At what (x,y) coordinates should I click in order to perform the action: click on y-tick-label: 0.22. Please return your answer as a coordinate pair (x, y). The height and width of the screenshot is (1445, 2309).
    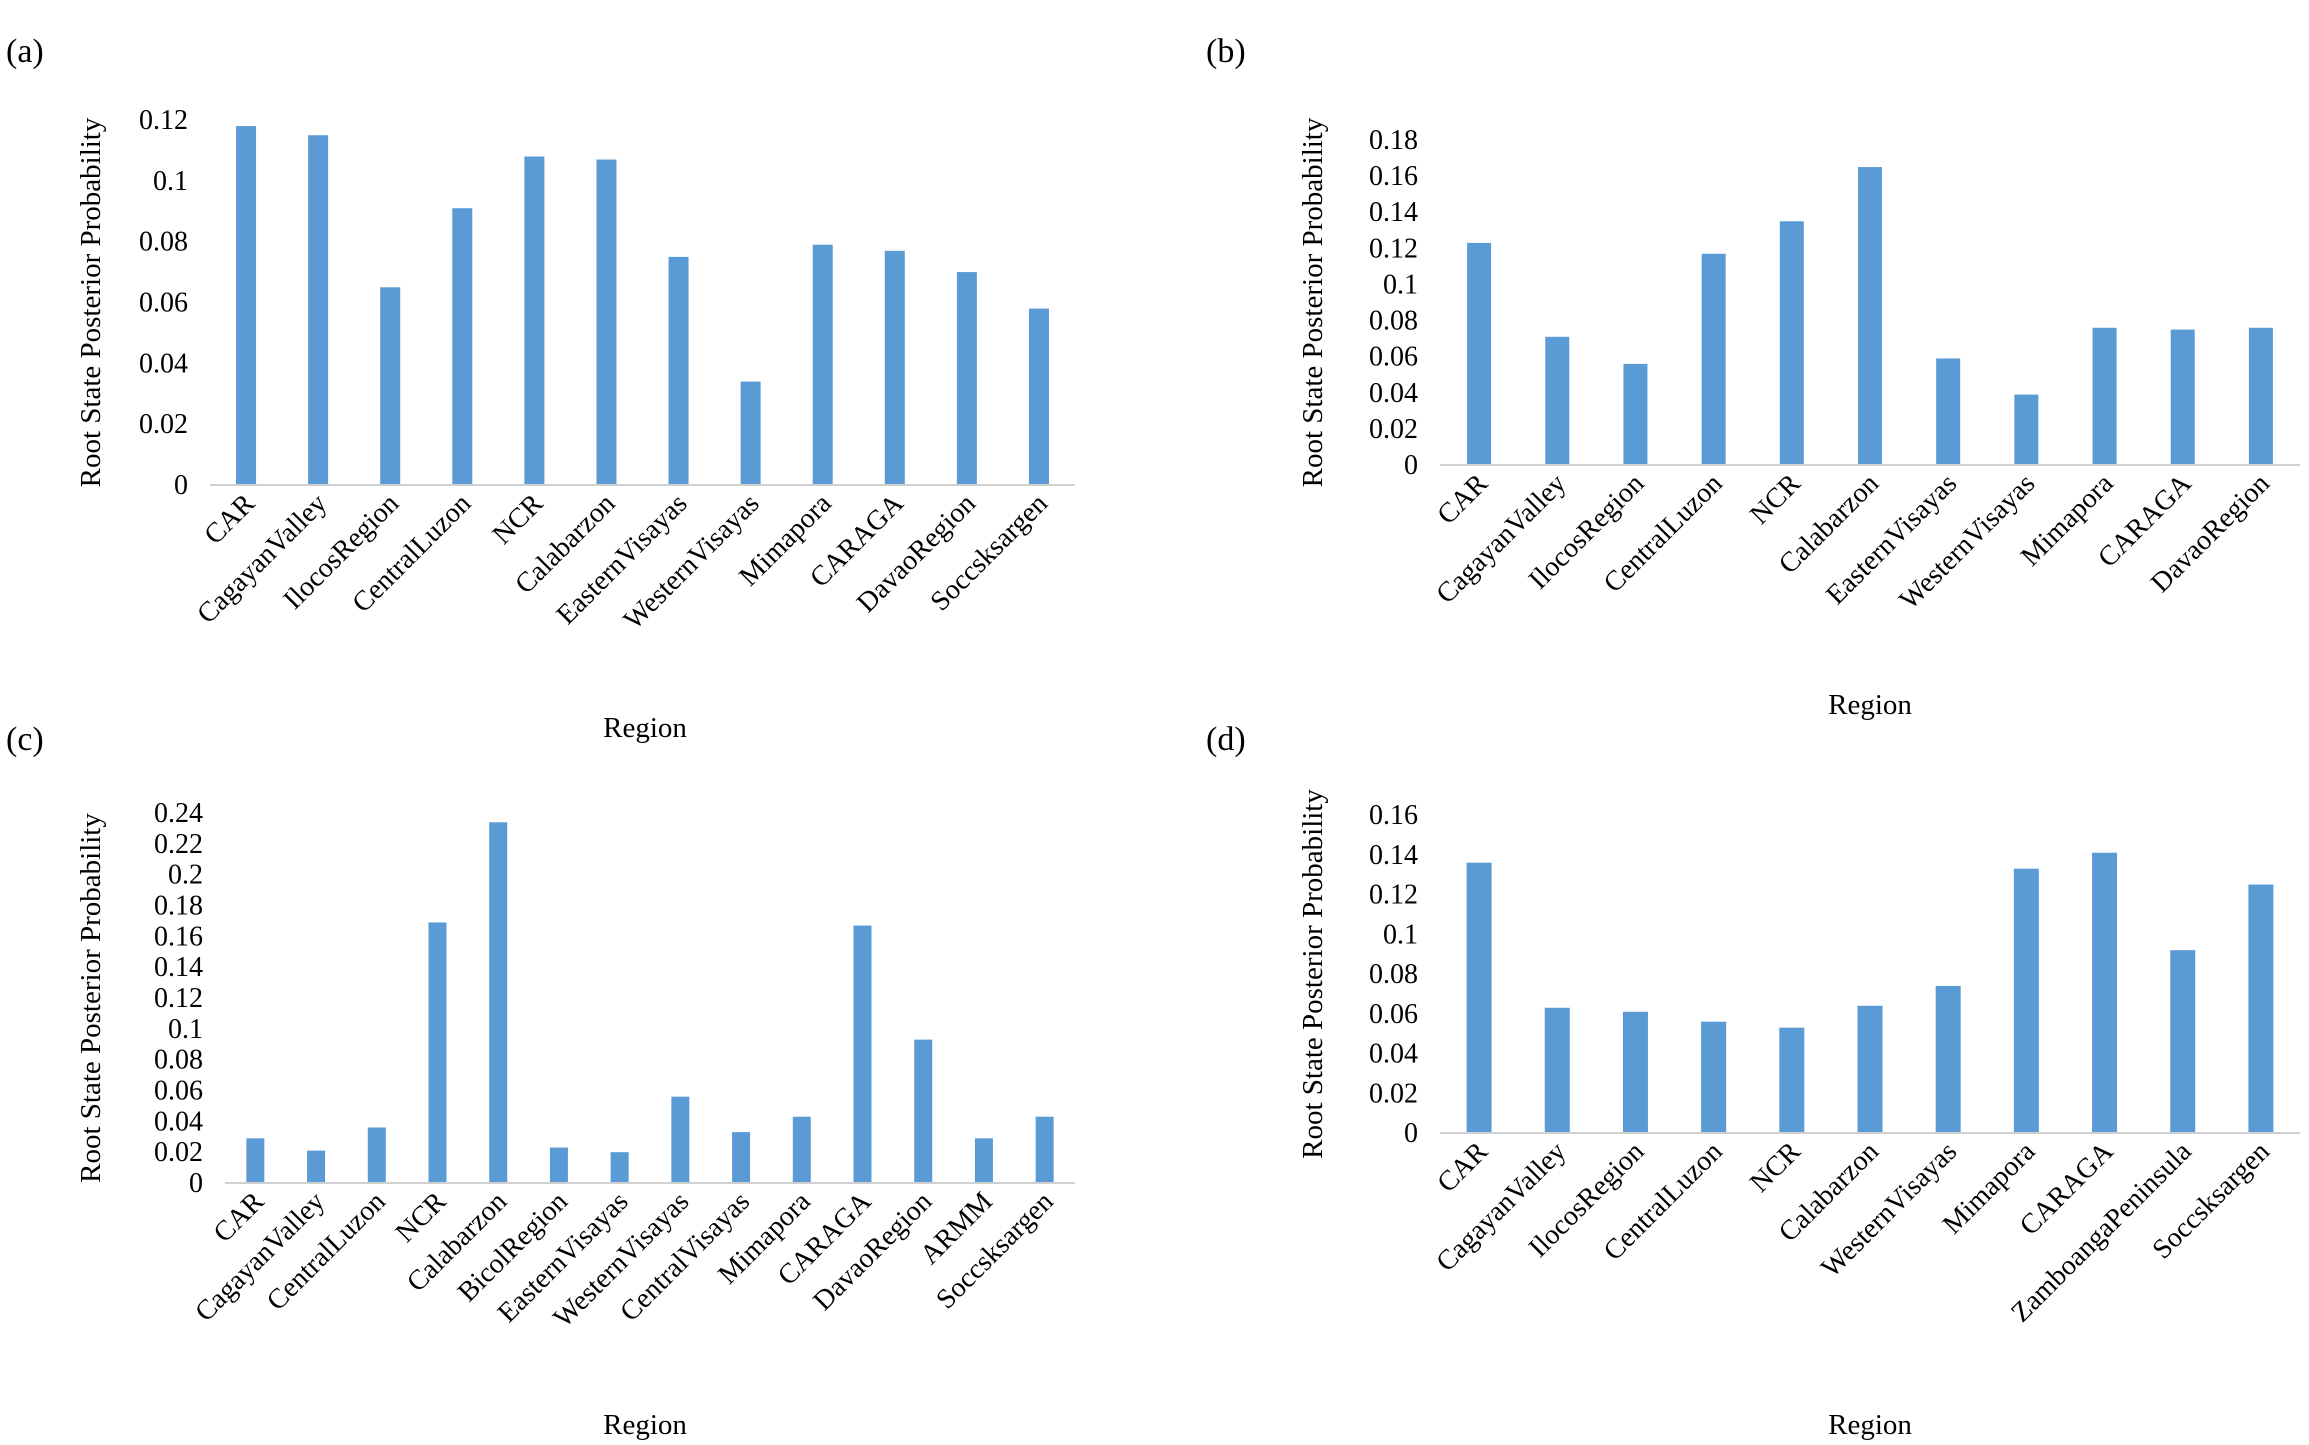
    Looking at the image, I should click on (178, 844).